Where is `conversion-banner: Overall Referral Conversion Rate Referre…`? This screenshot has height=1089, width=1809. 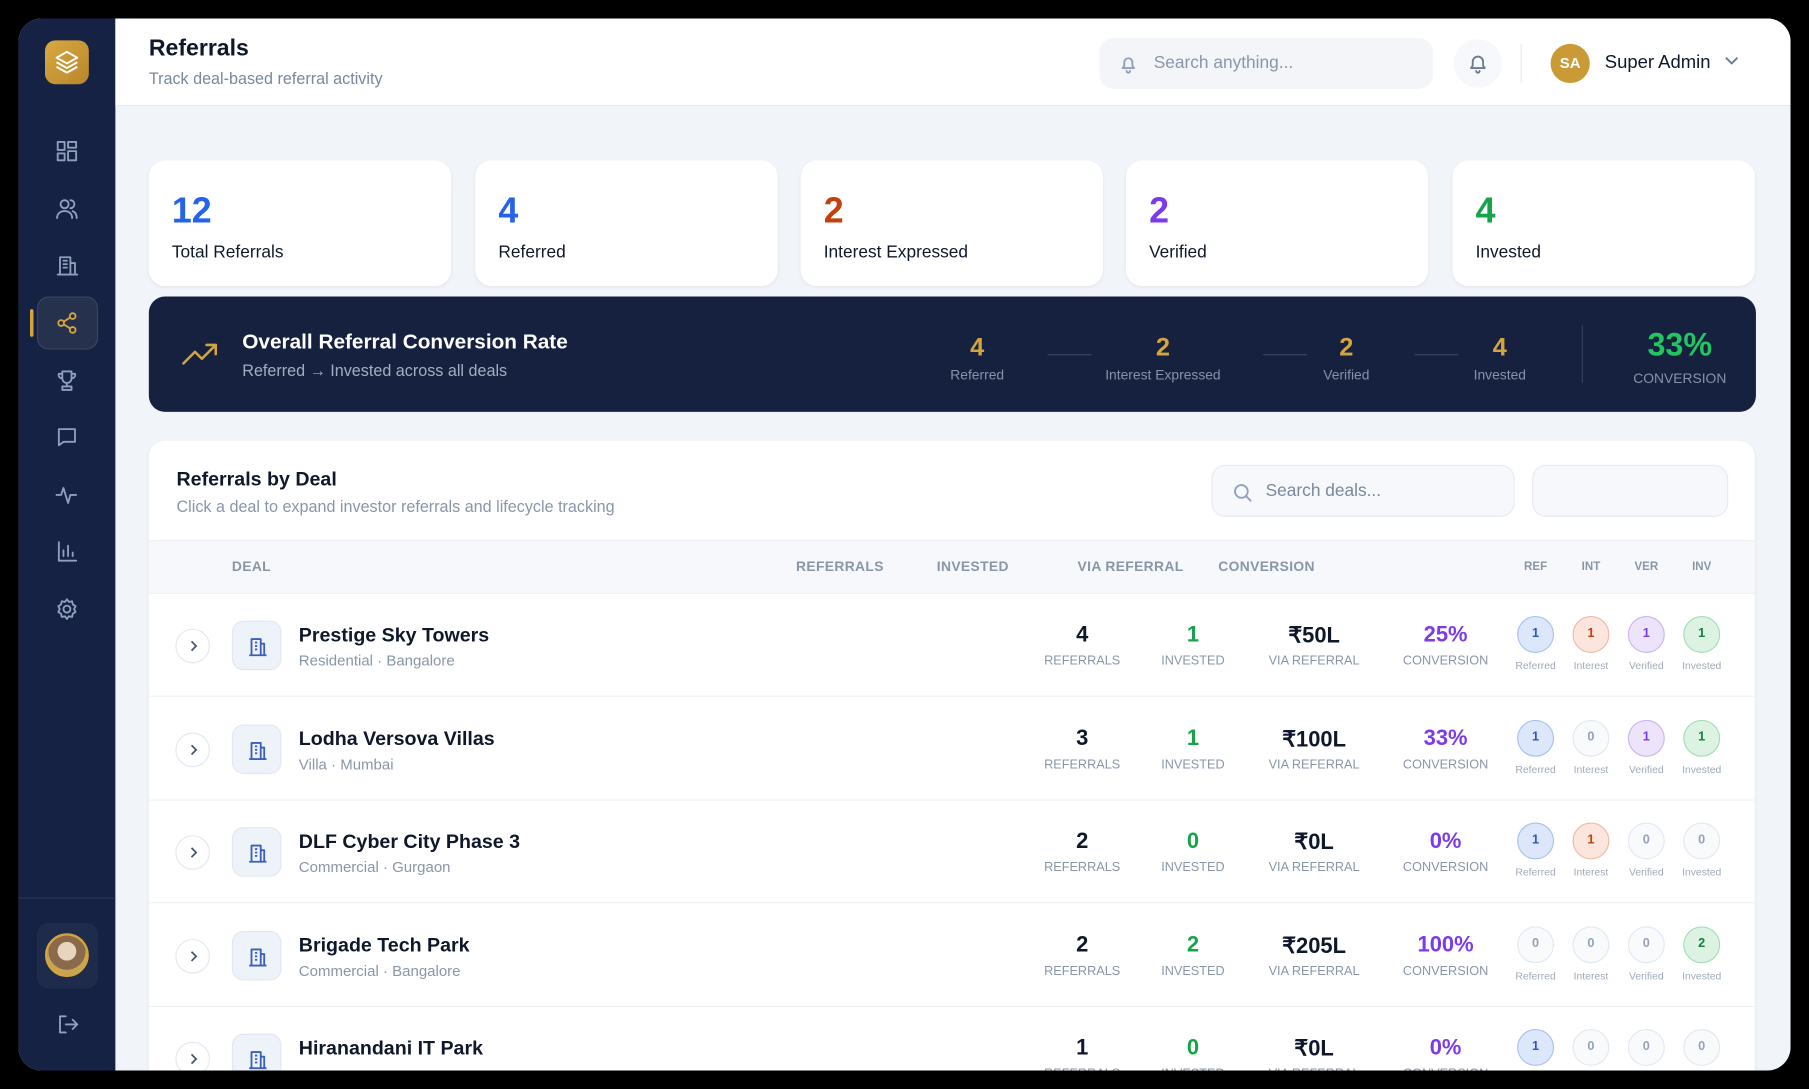 conversion-banner: Overall Referral Conversion Rate Referre… is located at coordinates (952, 354).